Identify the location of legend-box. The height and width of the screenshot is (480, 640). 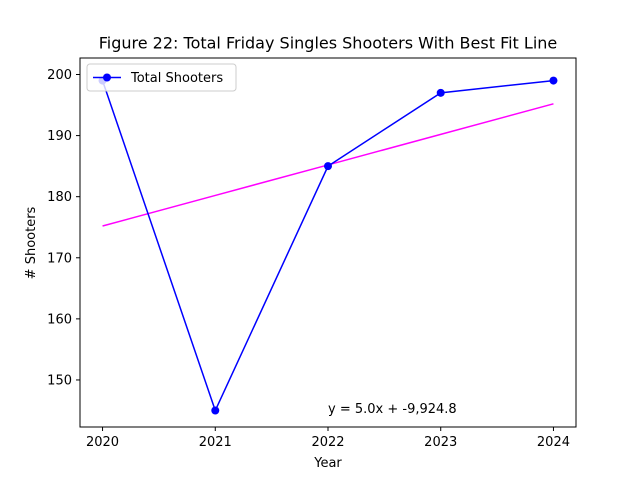
(161, 77).